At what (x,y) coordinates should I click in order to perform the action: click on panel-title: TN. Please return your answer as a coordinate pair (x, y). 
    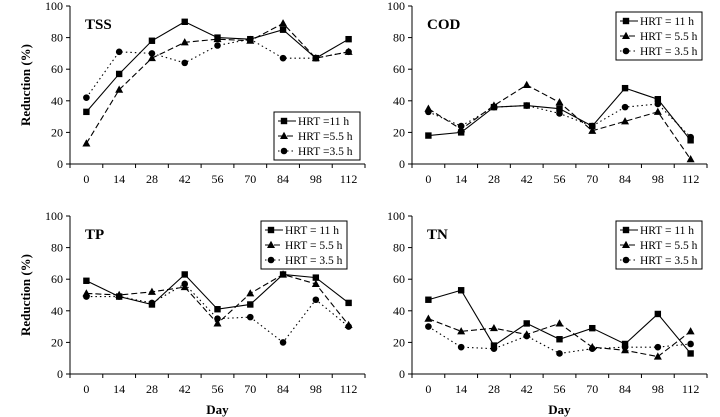
    Looking at the image, I should click on (437, 235).